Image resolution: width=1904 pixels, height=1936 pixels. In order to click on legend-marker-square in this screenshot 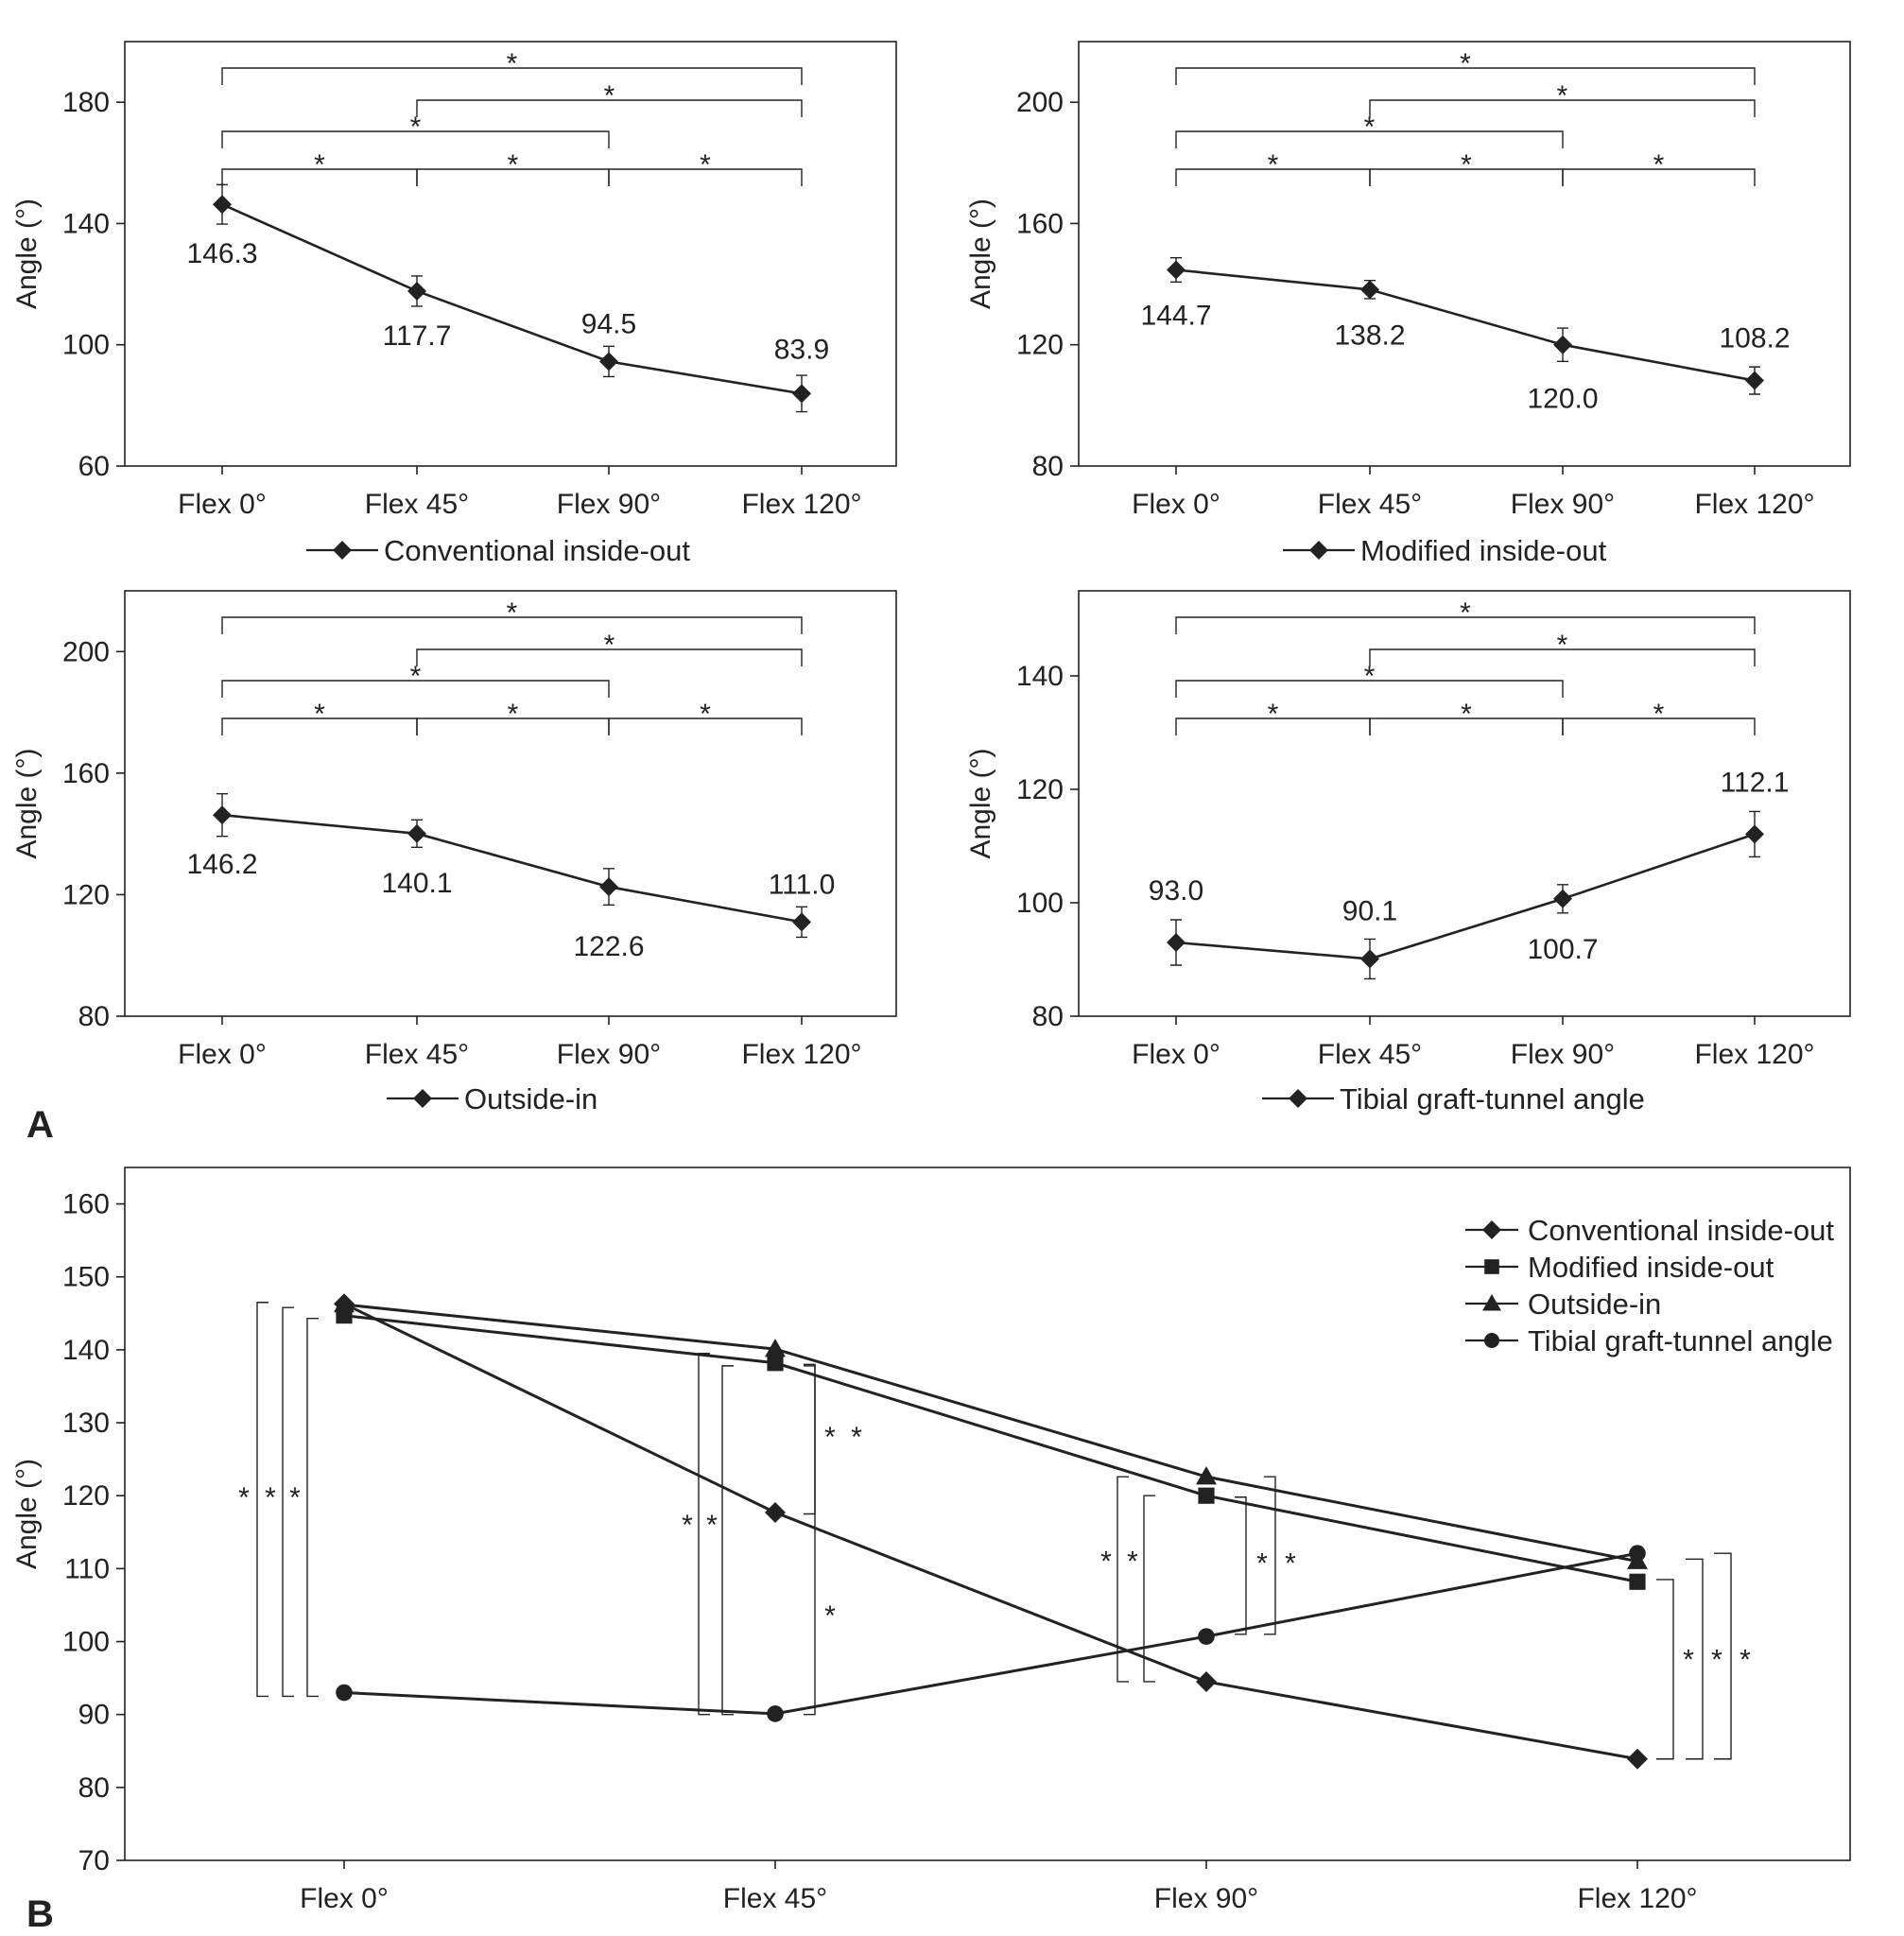, I will do `click(1492, 1267)`.